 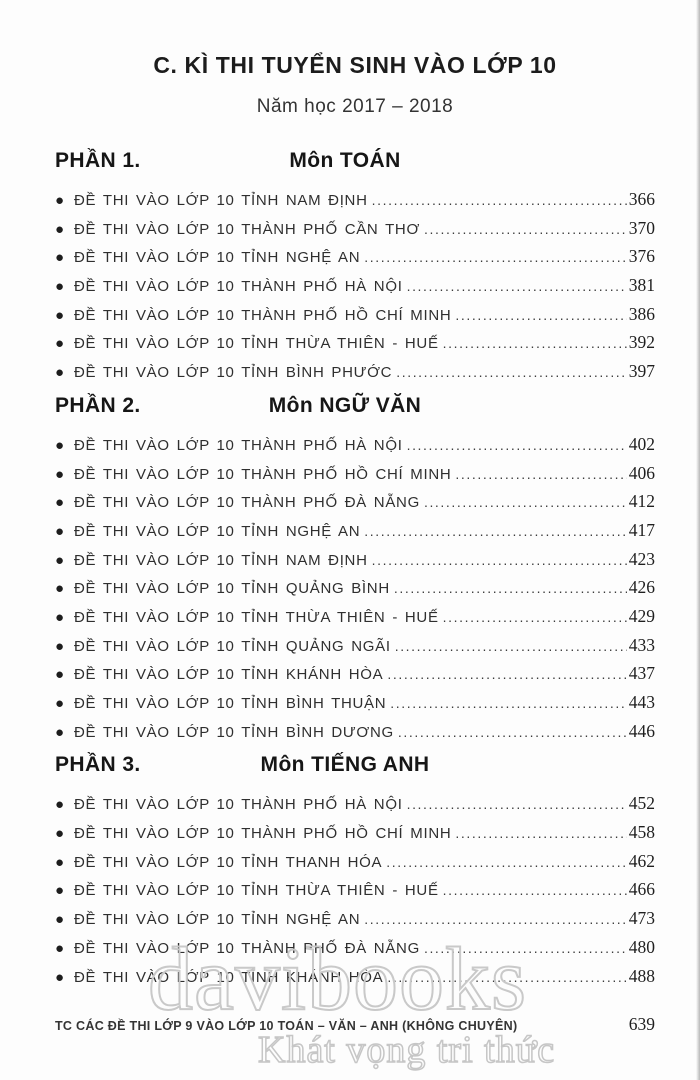 I want to click on toc-item-page: 423, so click(x=641, y=558).